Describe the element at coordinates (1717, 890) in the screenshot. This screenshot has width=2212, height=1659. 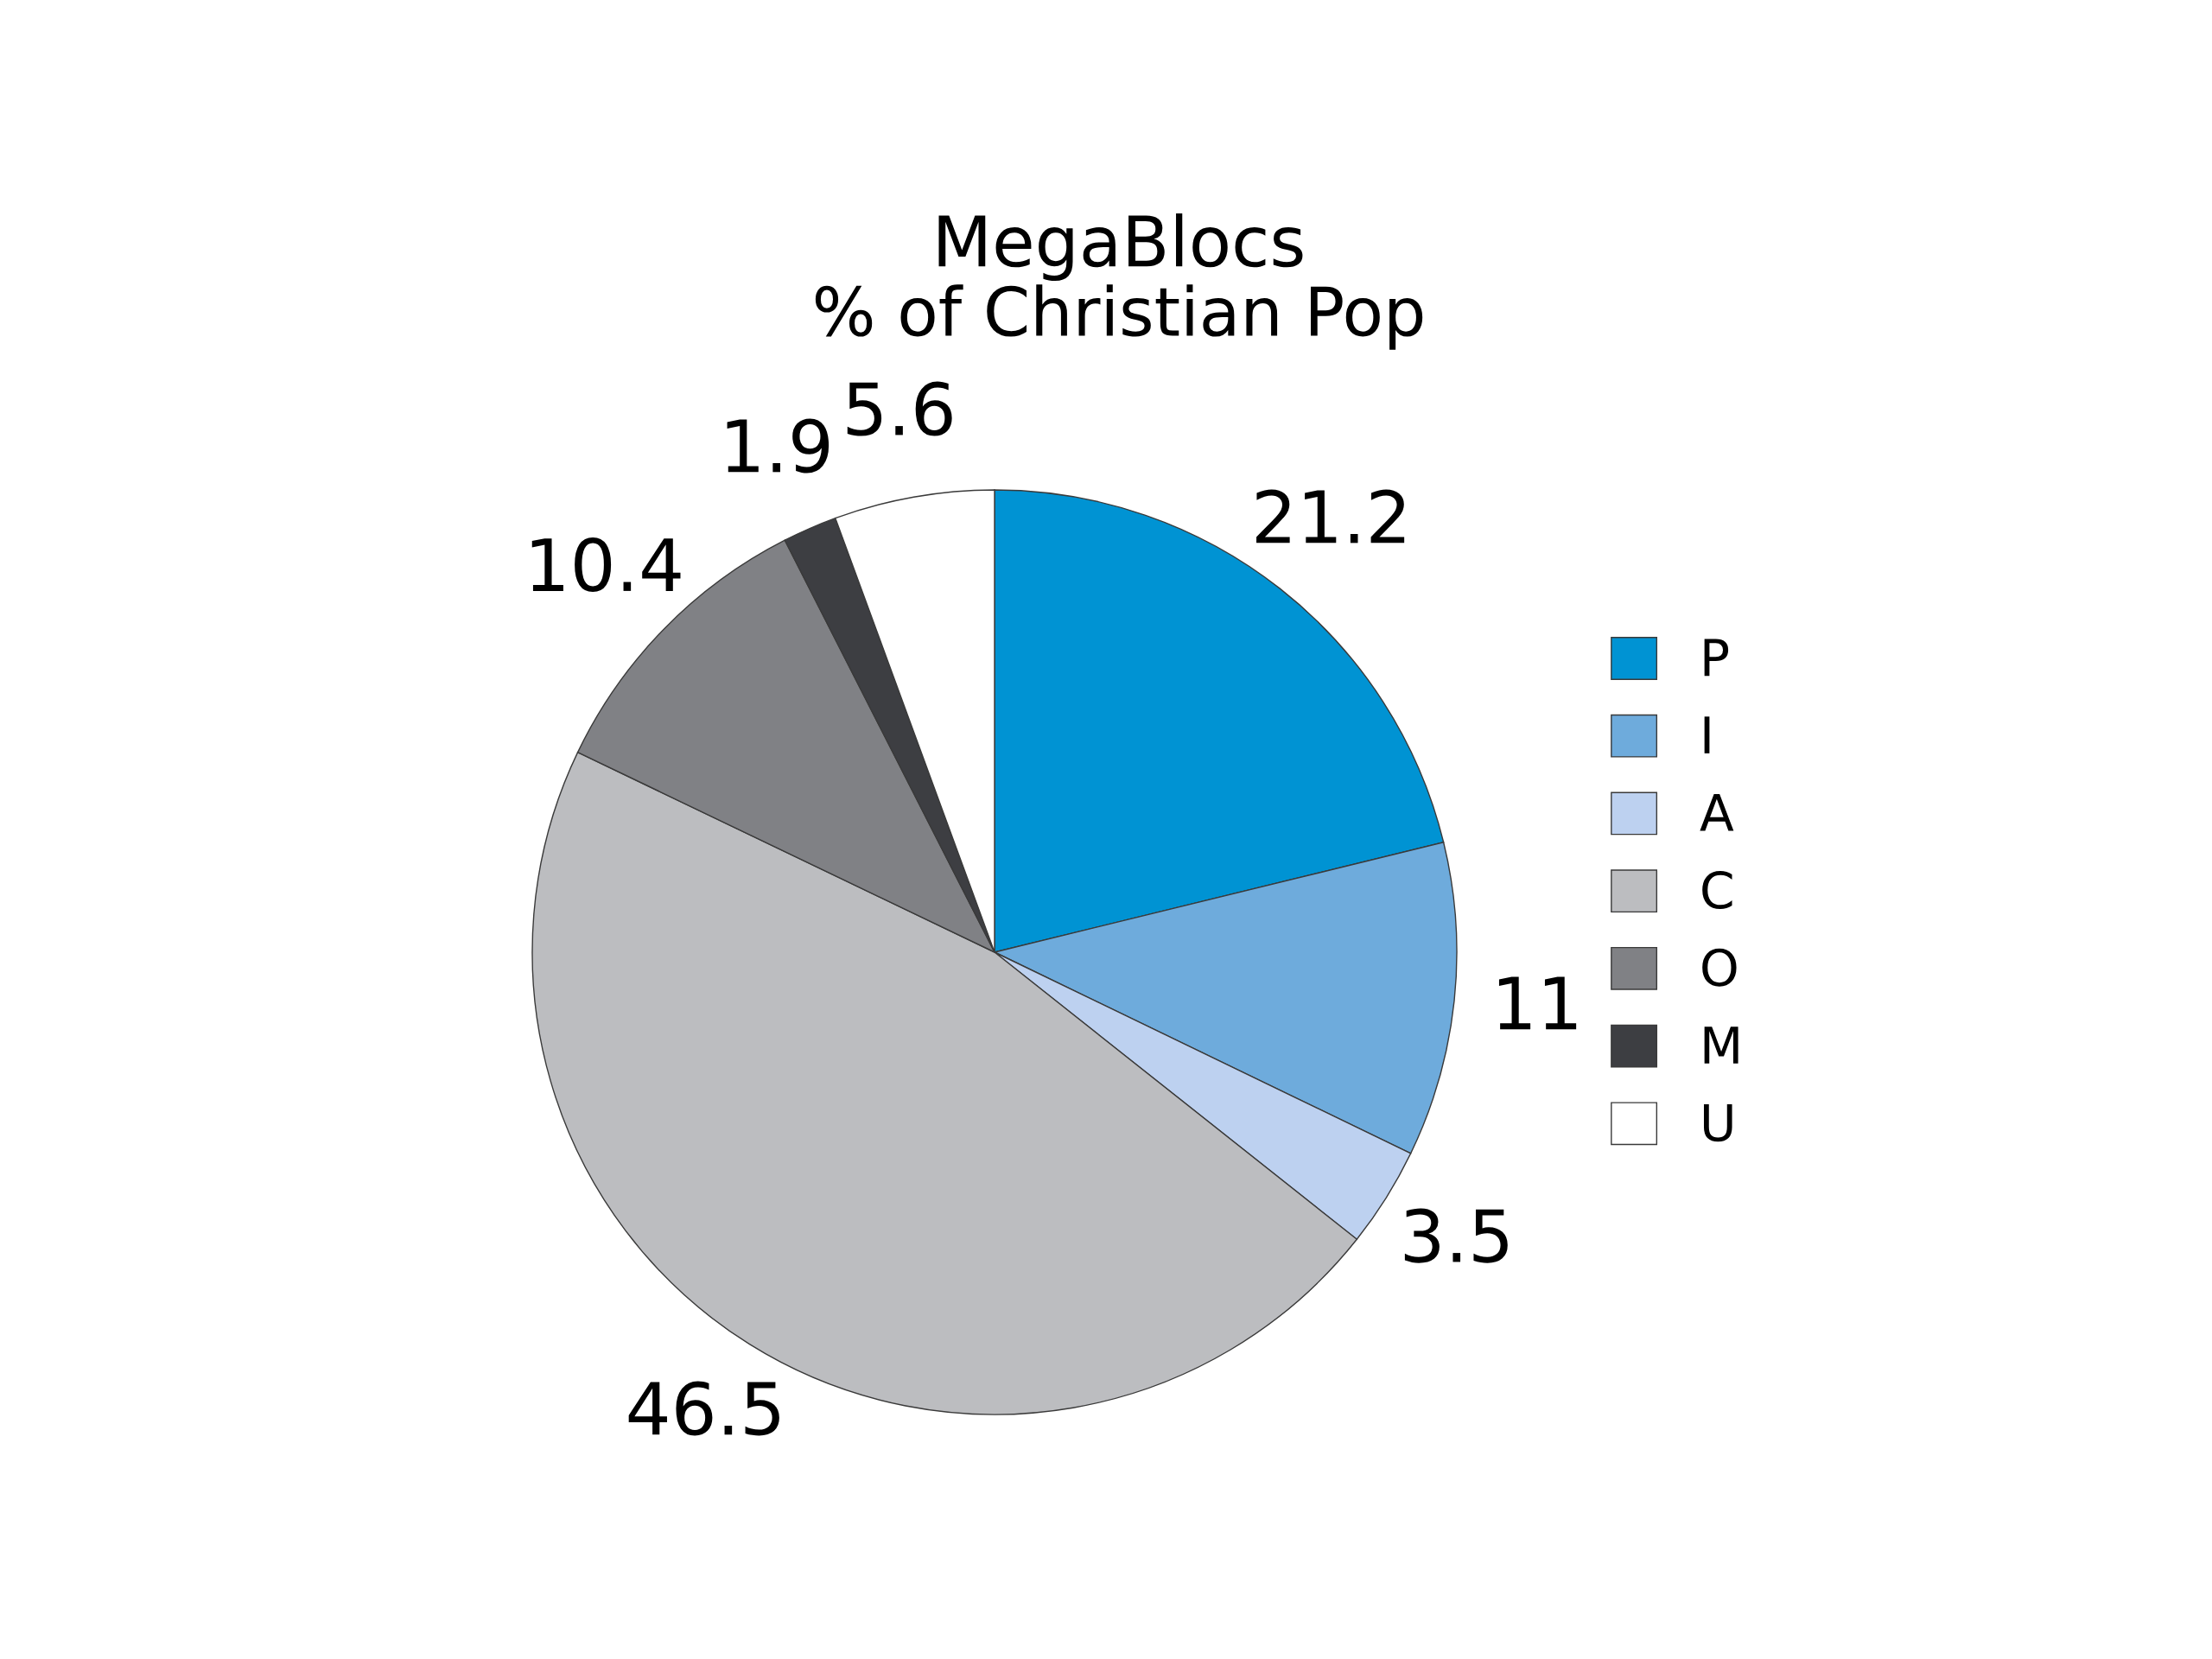
I see `legend-label: C` at that location.